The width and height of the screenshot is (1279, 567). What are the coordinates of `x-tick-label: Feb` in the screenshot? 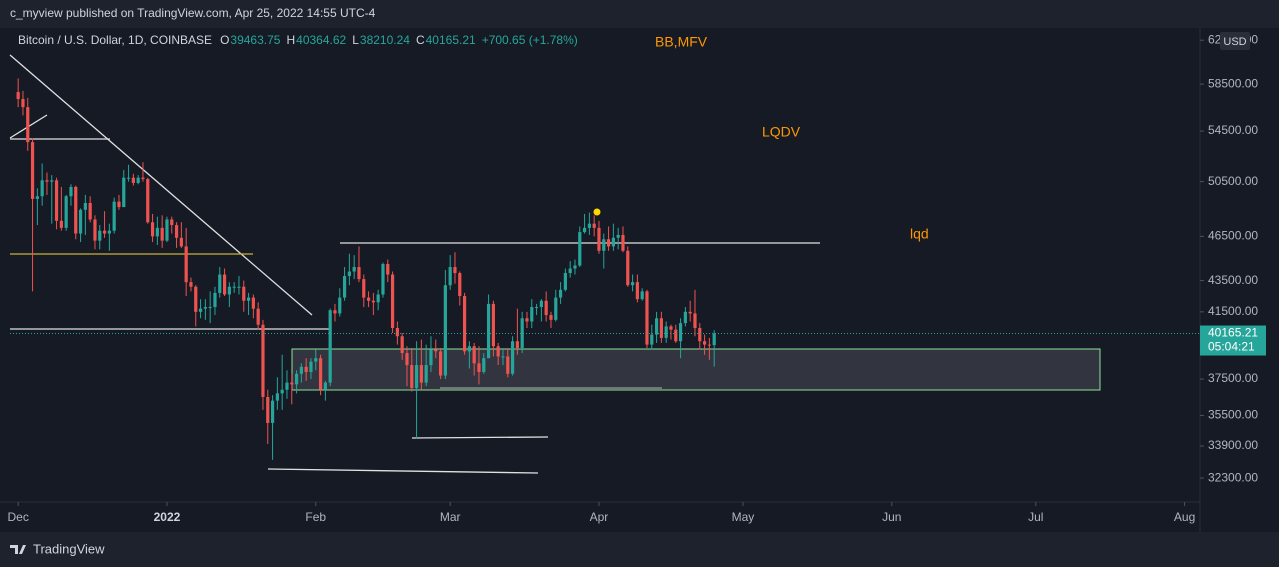 It's located at (315, 517).